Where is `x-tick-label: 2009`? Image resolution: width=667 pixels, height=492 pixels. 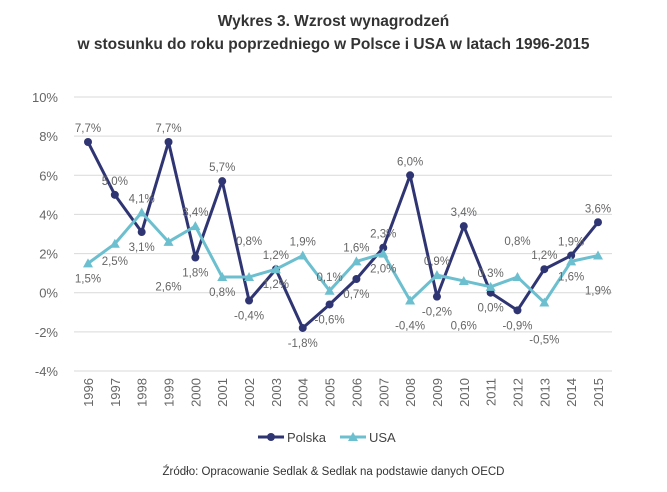 x-tick-label: 2009 is located at coordinates (437, 392).